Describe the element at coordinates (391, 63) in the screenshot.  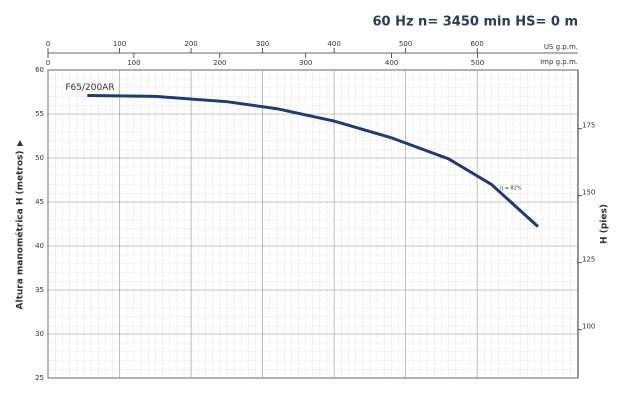
I see `x2-tick-label: 400` at that location.